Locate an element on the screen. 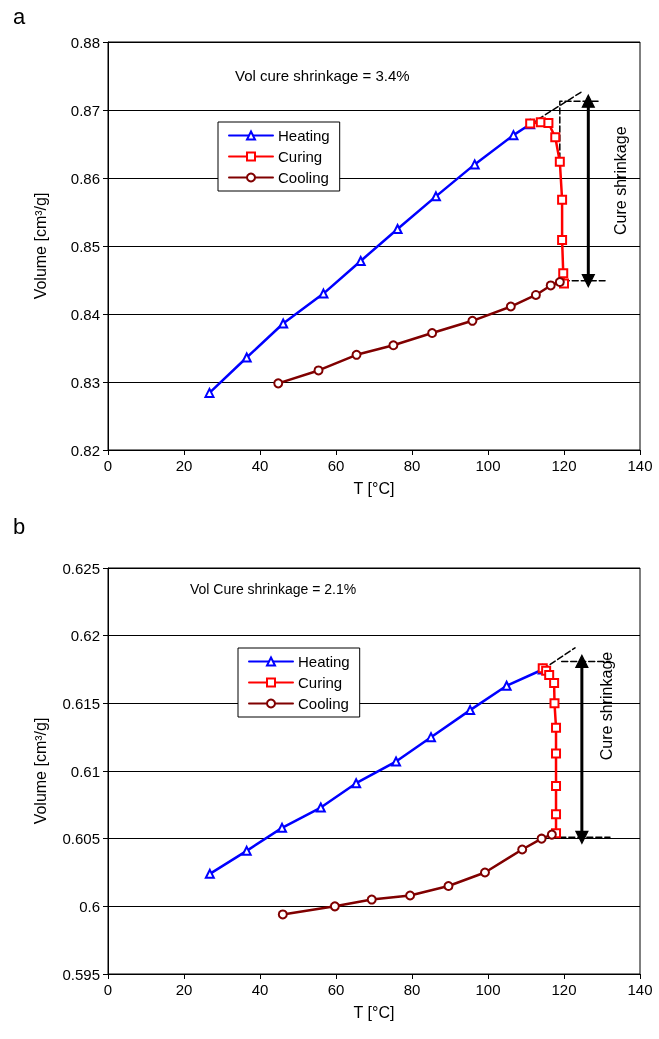 This screenshot has width=659, height=1039. y-tick-label: 0.88 is located at coordinates (85, 42).